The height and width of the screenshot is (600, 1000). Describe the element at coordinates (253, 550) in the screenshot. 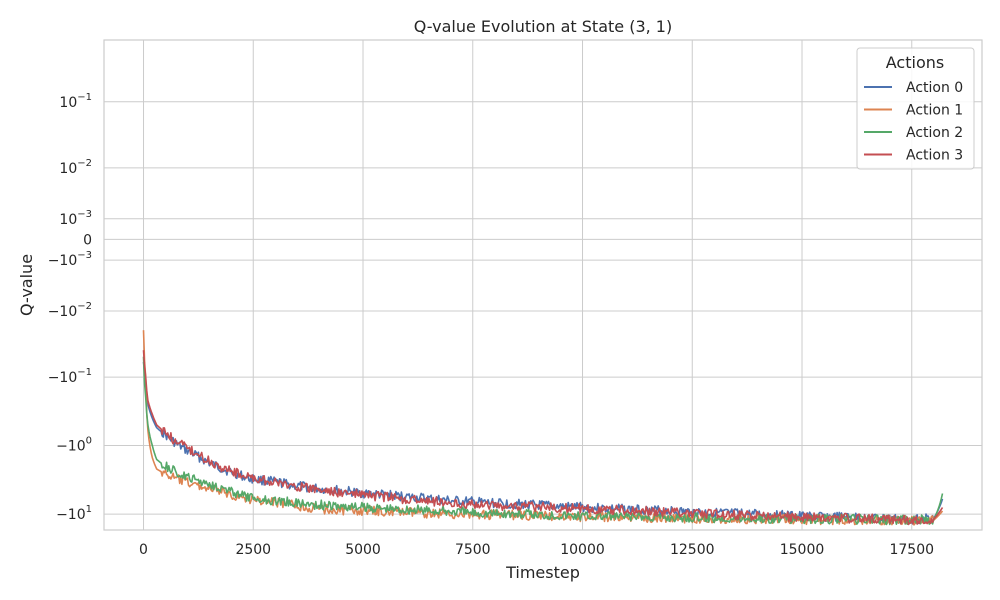

I see `x-tick-label: 2500` at that location.